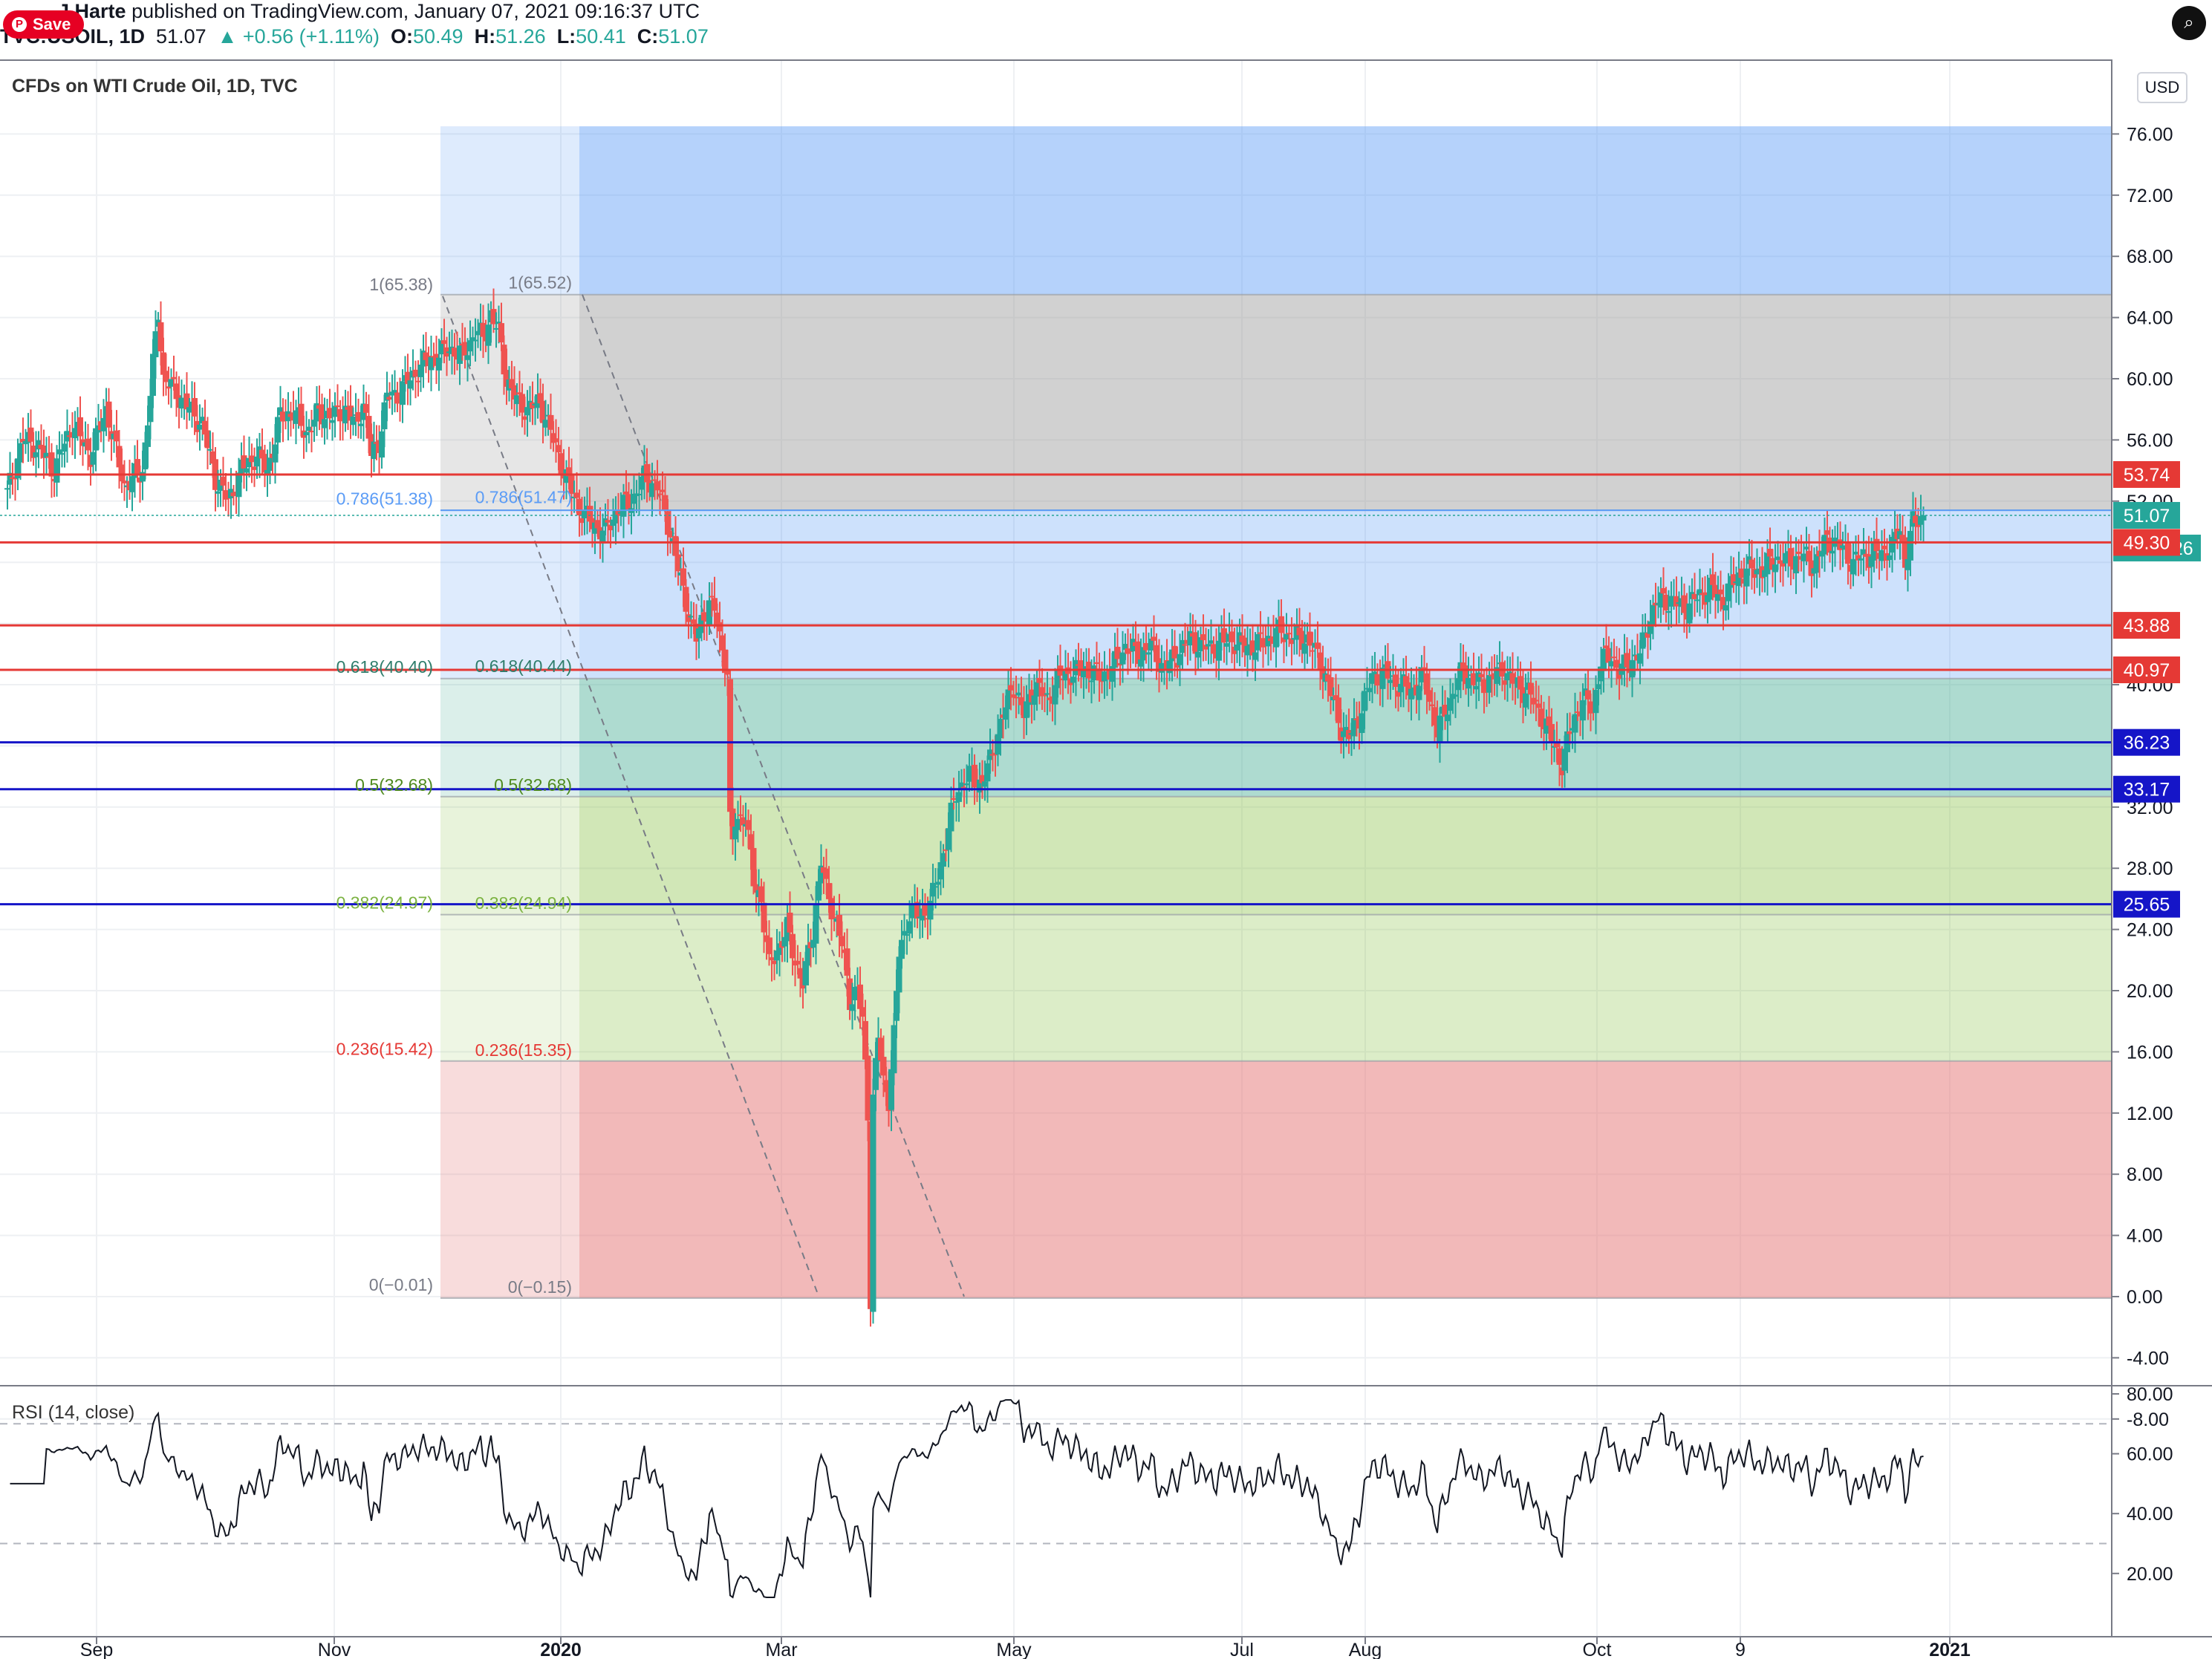 This screenshot has width=2212, height=1659. Describe the element at coordinates (1346, 987) in the screenshot. I see `fib-zone` at that location.